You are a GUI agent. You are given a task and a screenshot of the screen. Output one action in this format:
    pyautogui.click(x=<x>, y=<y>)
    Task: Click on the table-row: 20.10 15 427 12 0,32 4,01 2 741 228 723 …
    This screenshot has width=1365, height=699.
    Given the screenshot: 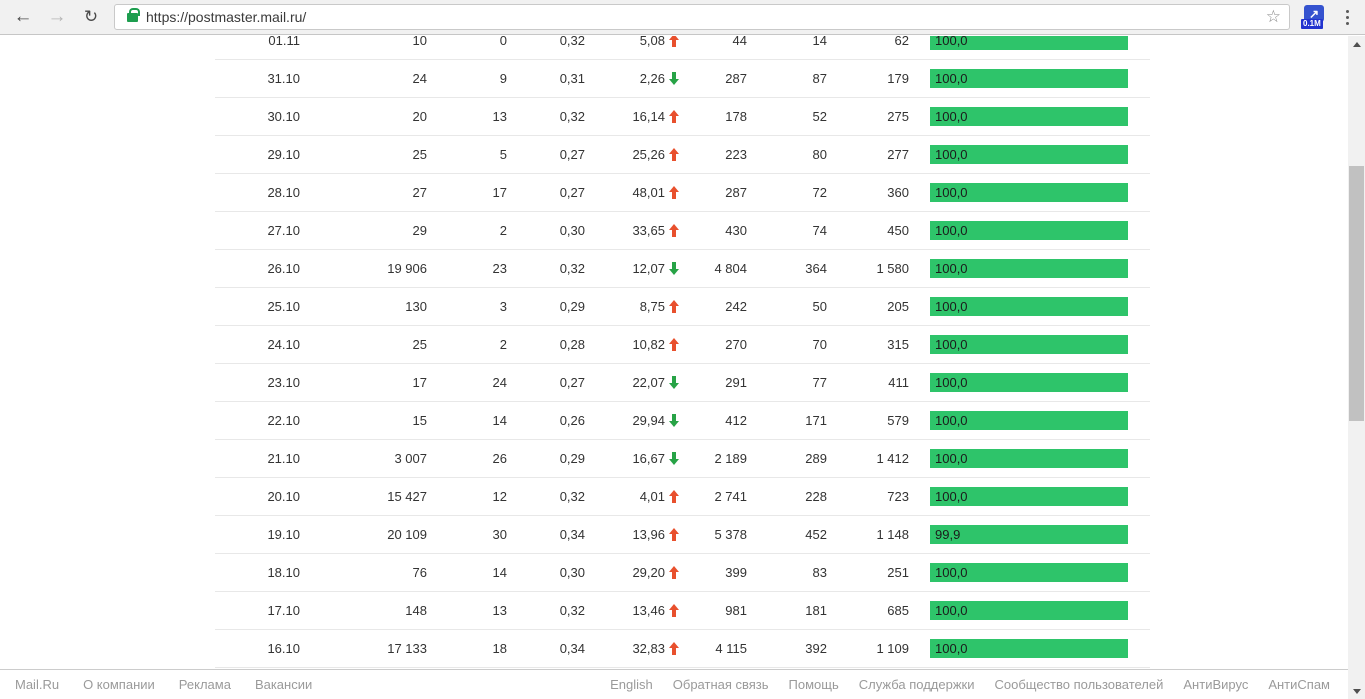 What is the action you would take?
    pyautogui.click(x=682, y=497)
    